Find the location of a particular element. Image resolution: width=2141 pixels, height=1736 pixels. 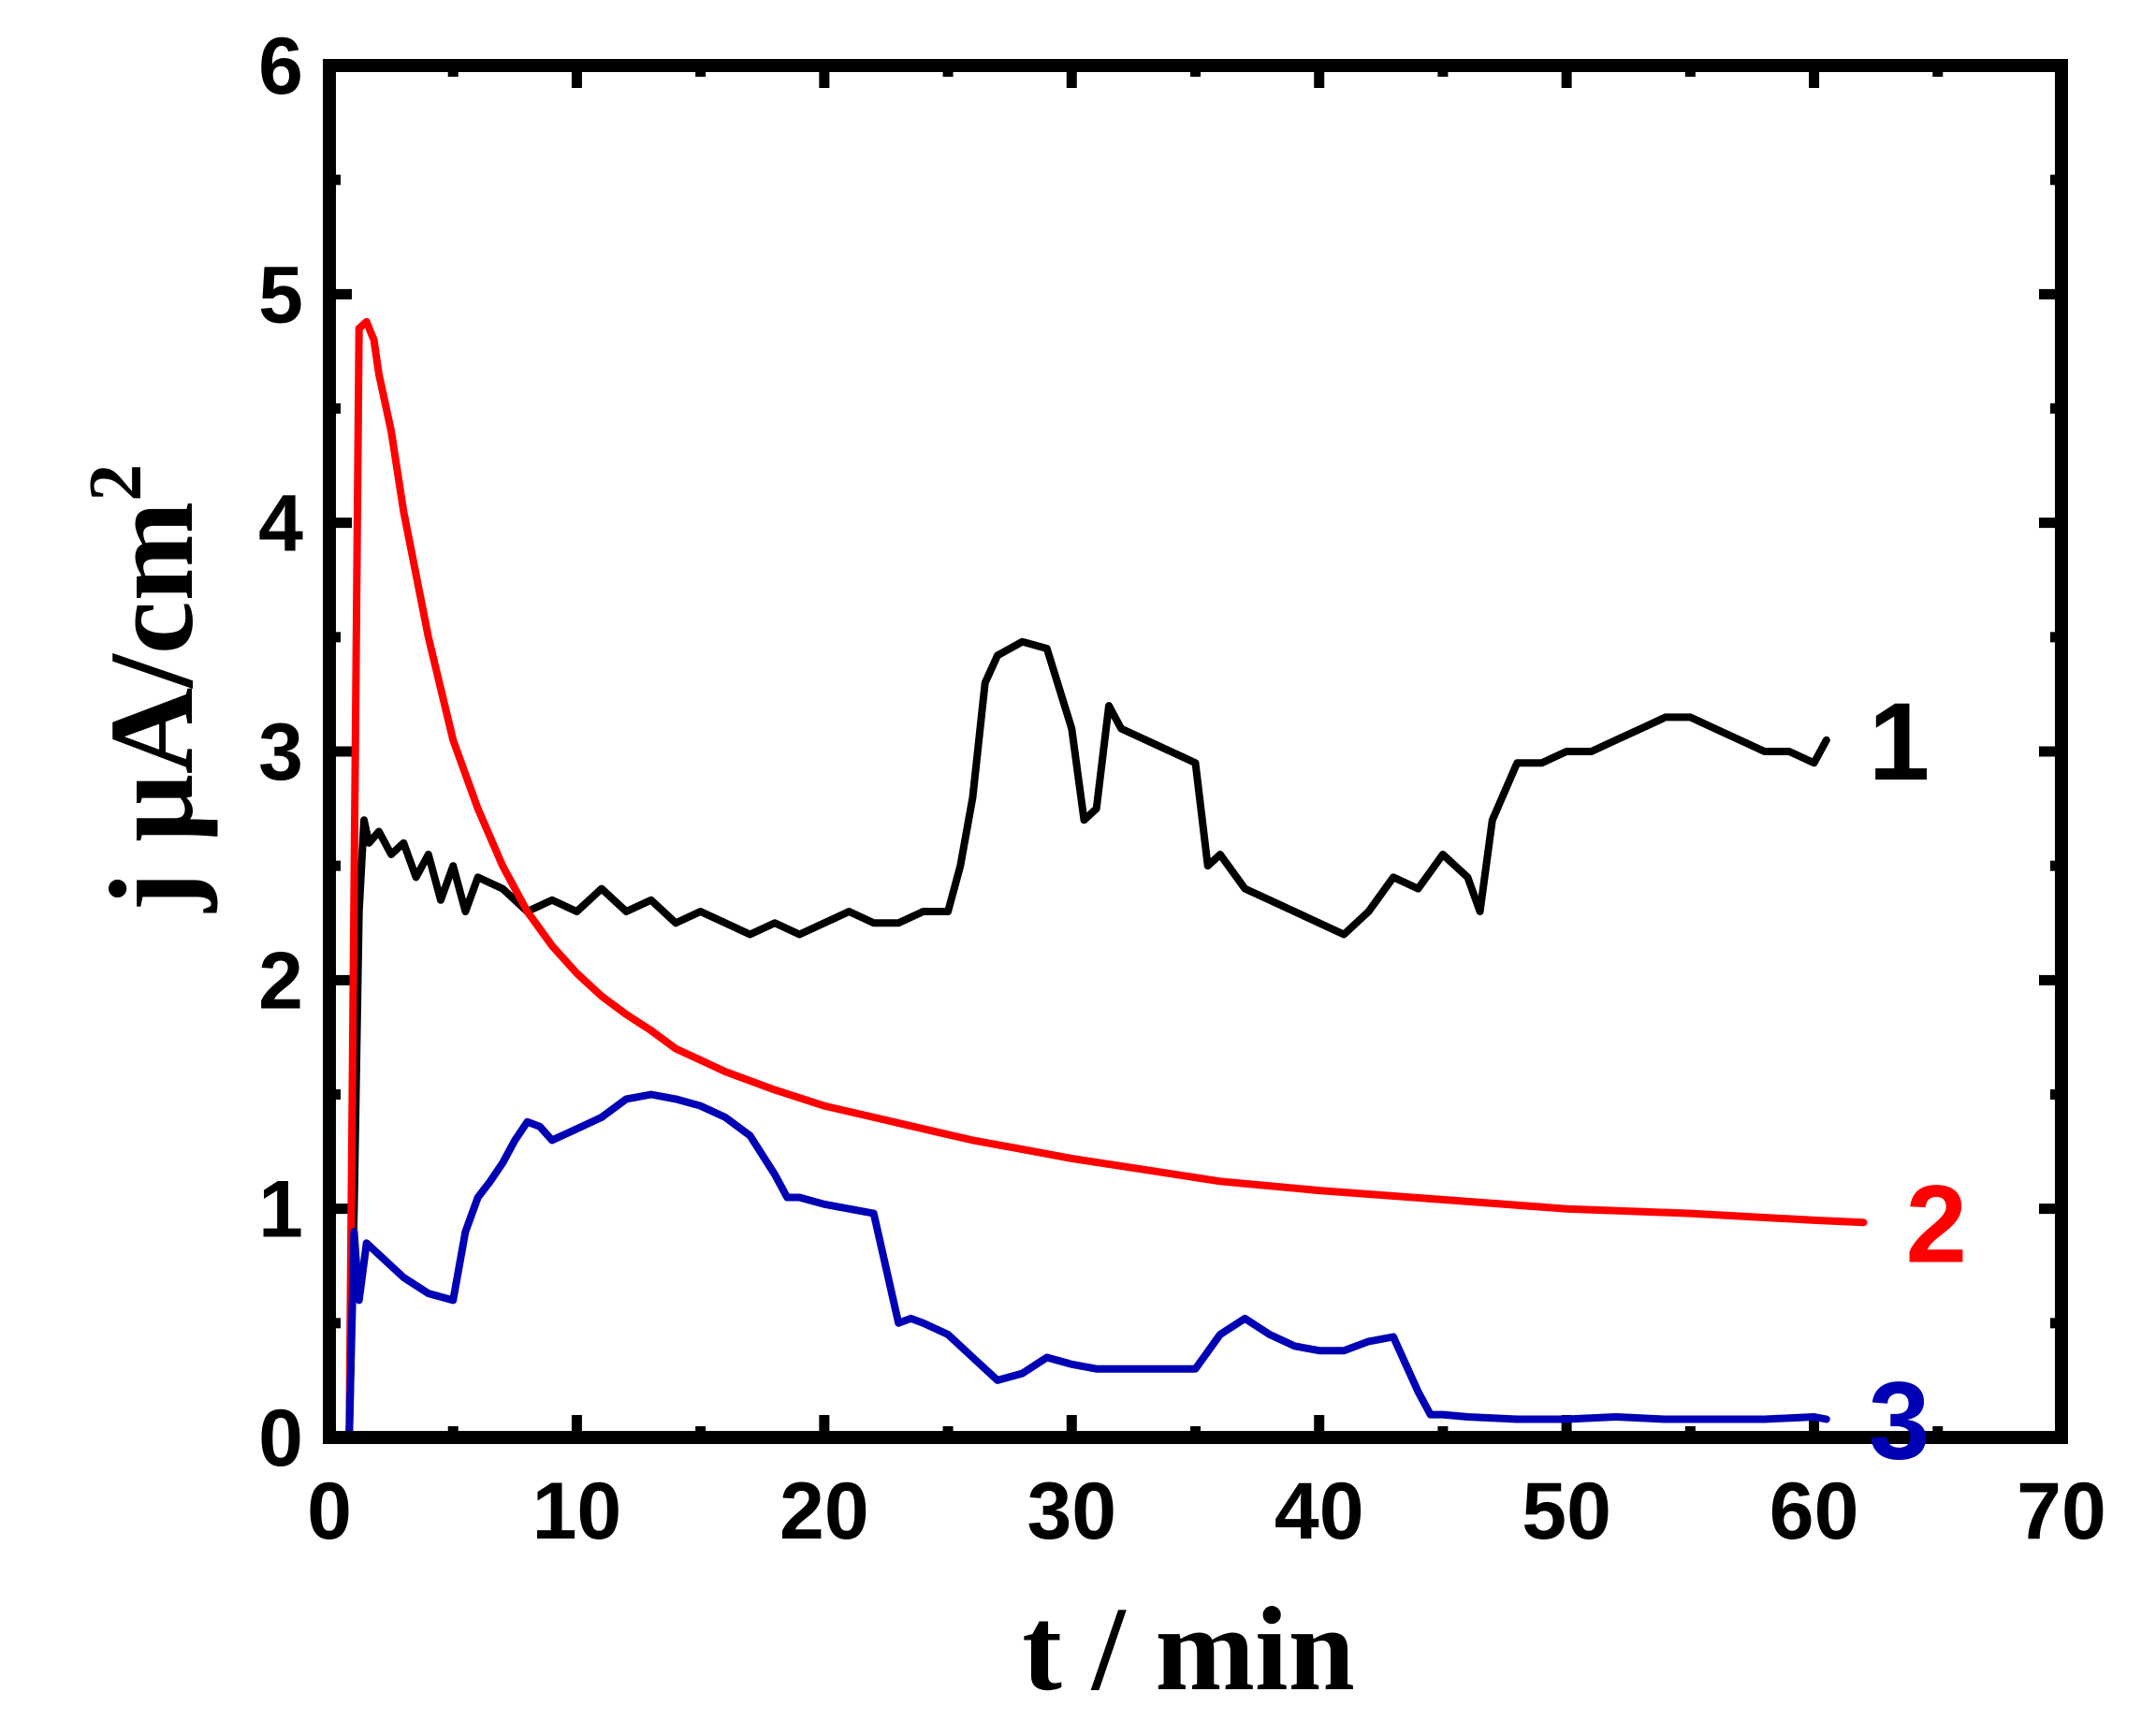

x-tick-label: 30 is located at coordinates (1072, 1511).